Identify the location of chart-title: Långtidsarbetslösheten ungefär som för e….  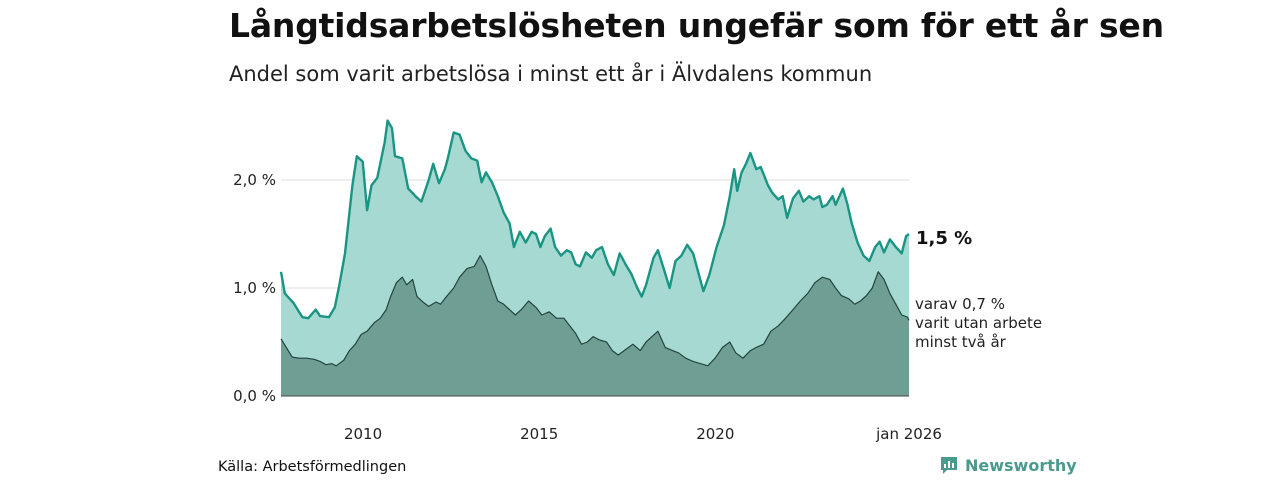
(696, 25).